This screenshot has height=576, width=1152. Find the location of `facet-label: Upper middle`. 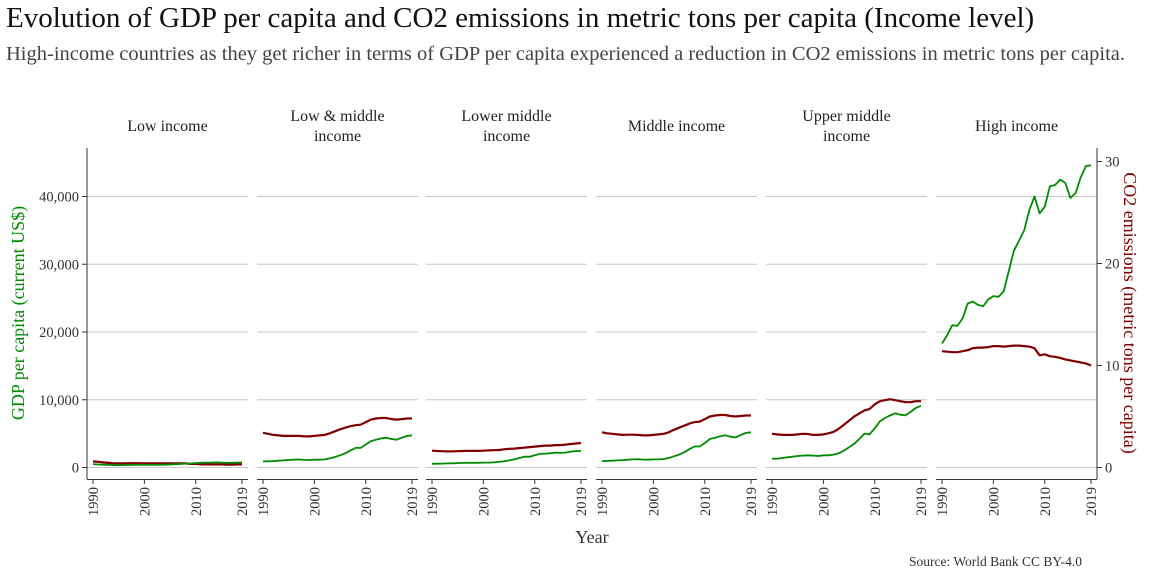

facet-label: Upper middle is located at coordinates (846, 116).